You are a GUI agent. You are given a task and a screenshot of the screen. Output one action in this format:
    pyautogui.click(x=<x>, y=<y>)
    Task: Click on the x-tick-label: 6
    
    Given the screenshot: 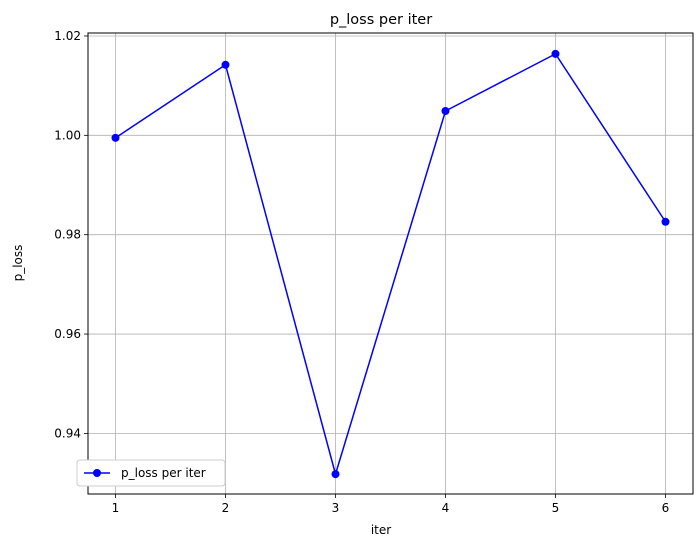 What is the action you would take?
    pyautogui.click(x=666, y=508)
    